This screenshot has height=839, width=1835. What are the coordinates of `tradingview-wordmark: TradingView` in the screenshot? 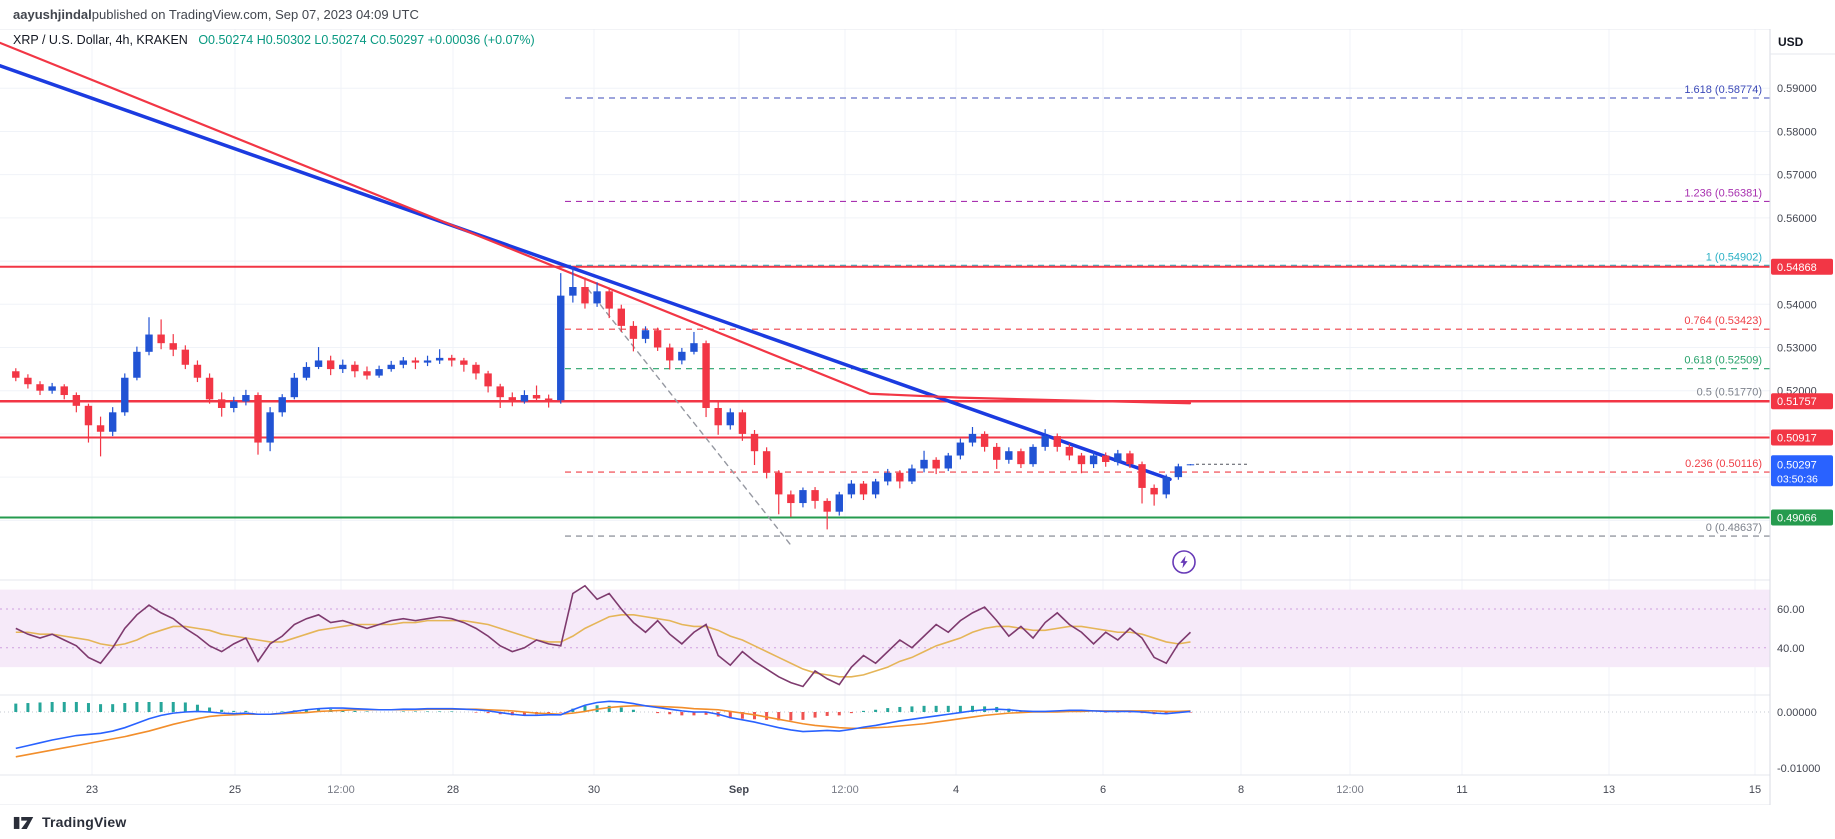 It's located at (84, 822).